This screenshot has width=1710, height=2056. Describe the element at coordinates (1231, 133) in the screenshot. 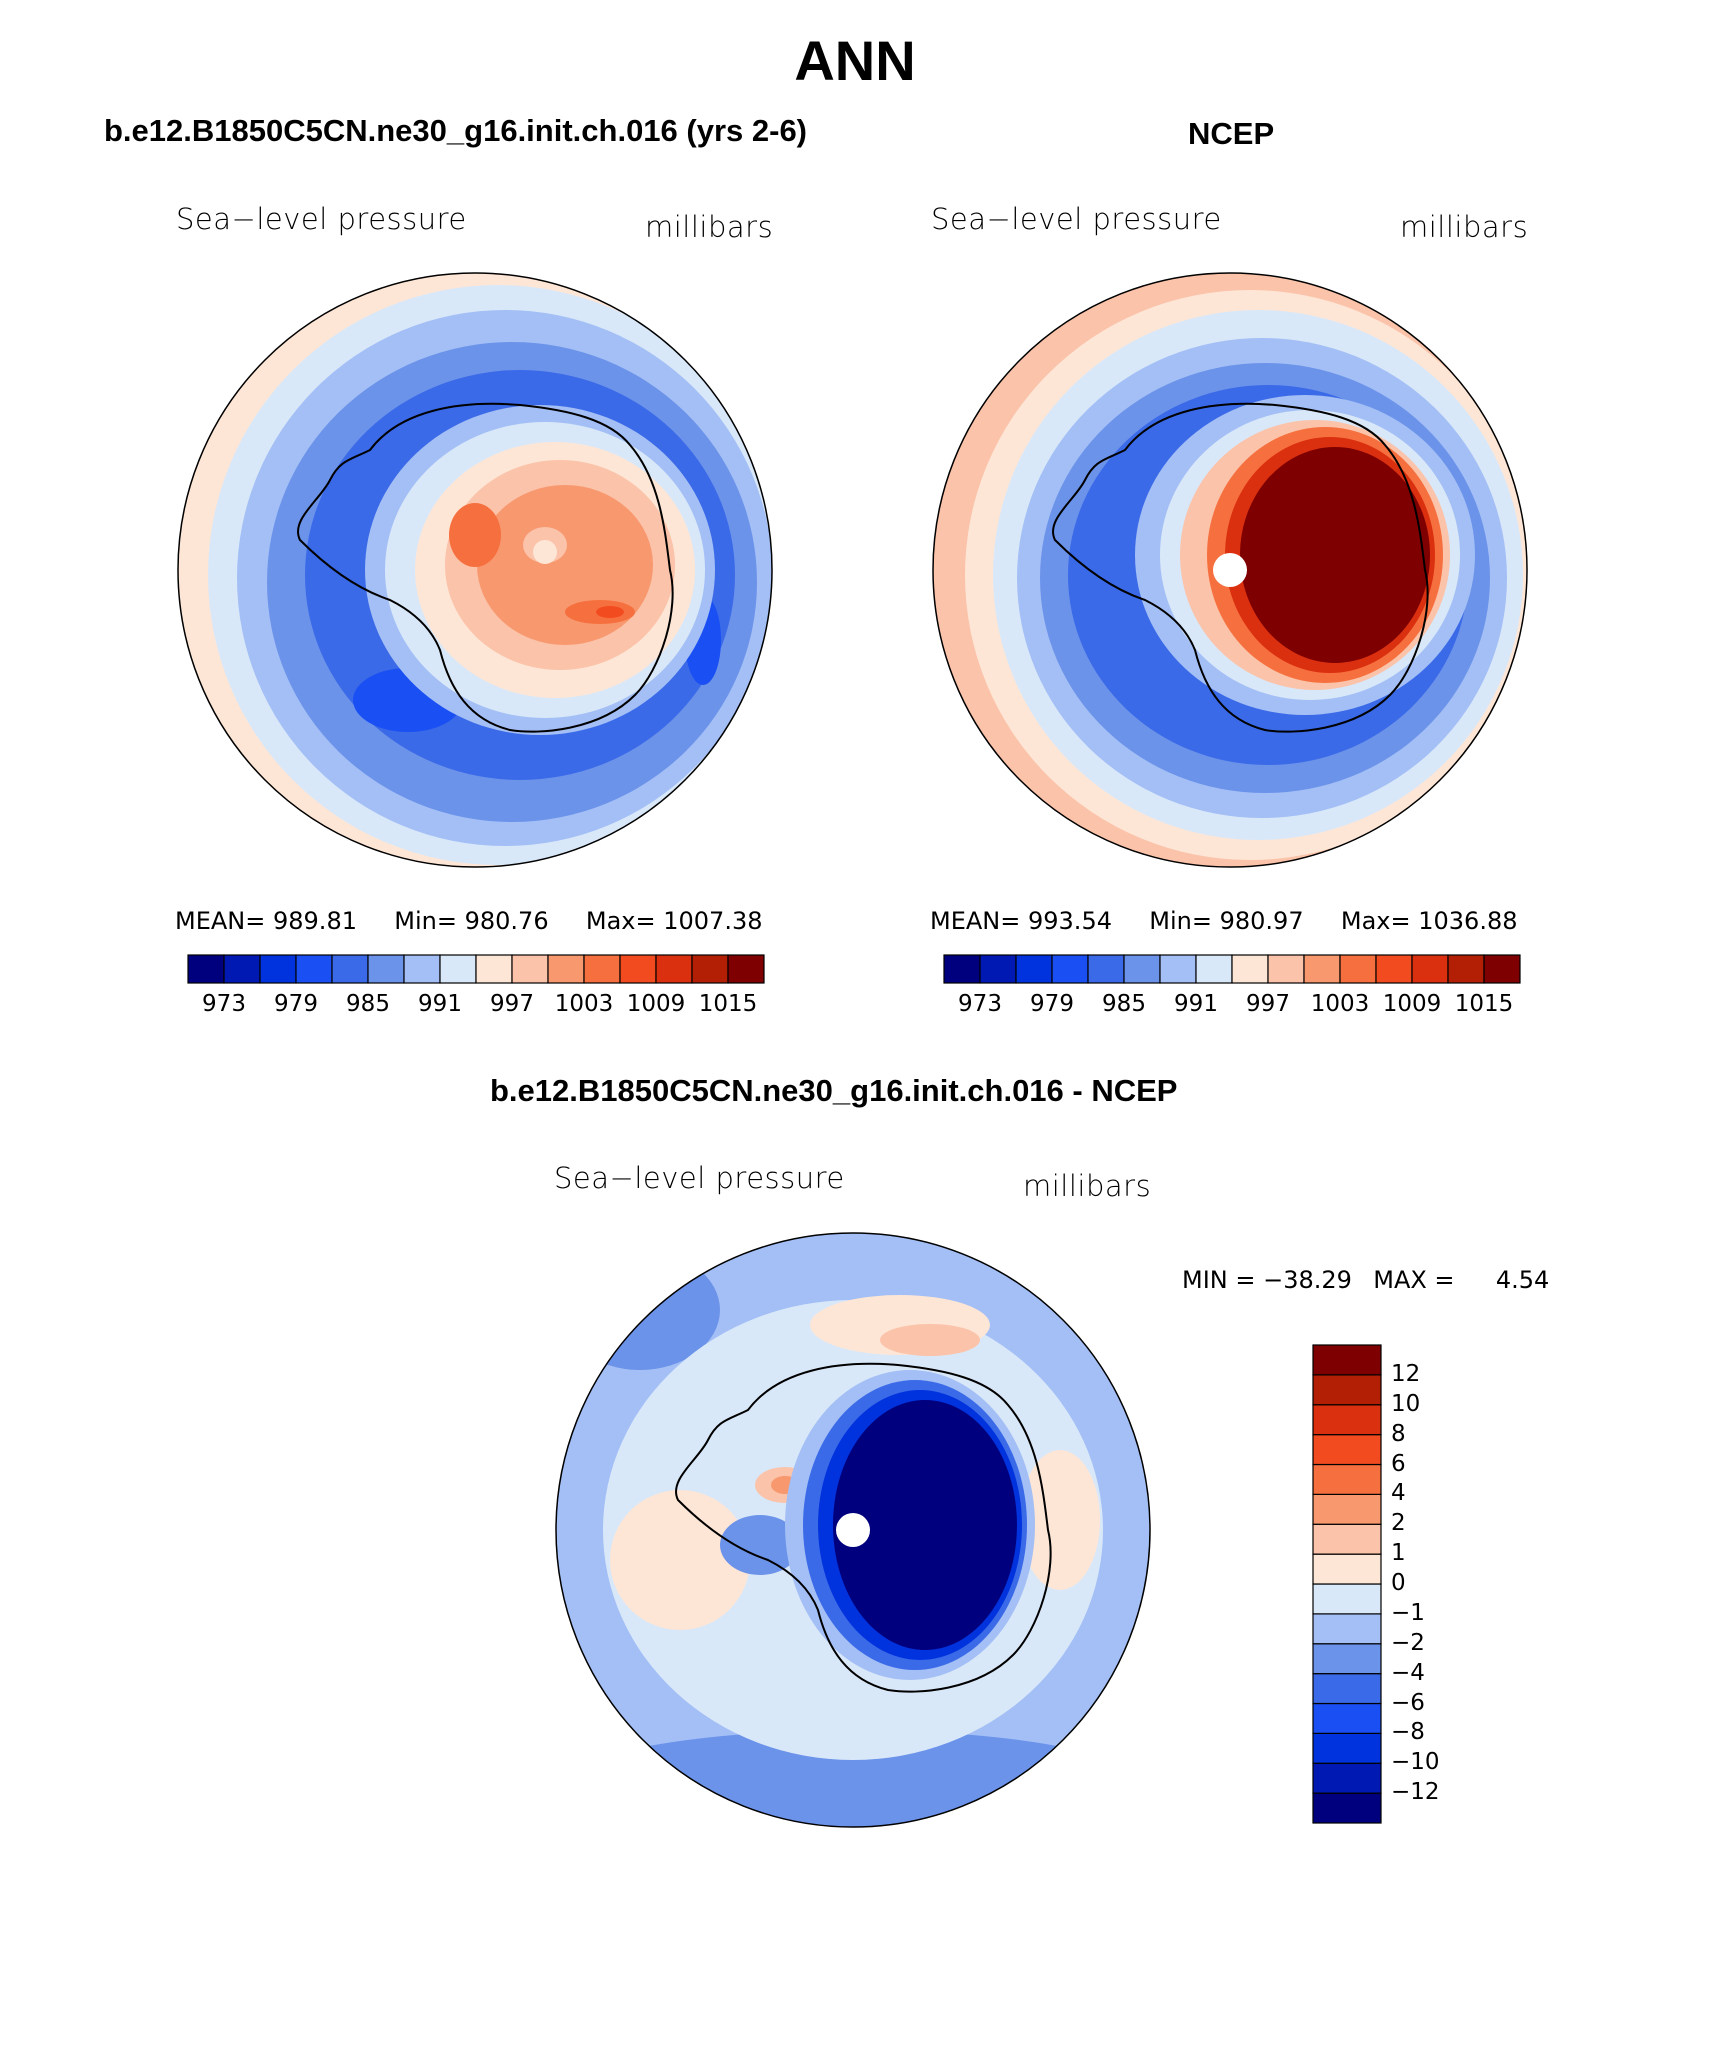

I see `obs-case-title: NCEP` at that location.